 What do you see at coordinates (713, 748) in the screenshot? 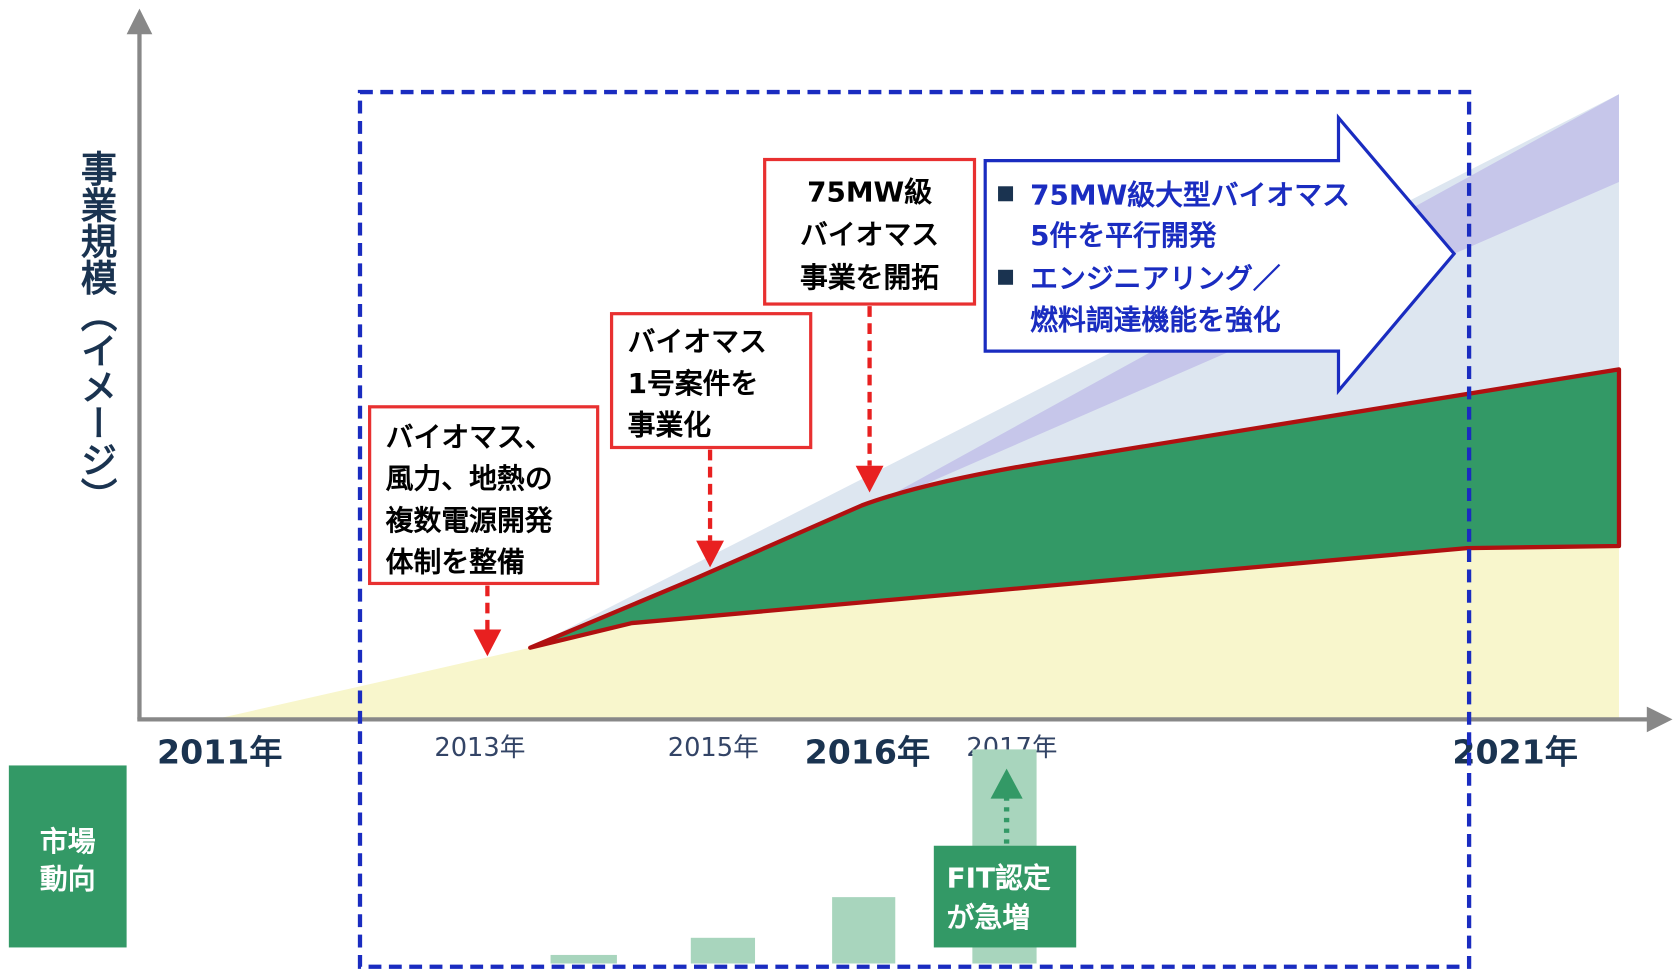
I see `year-label: 2015年` at bounding box center [713, 748].